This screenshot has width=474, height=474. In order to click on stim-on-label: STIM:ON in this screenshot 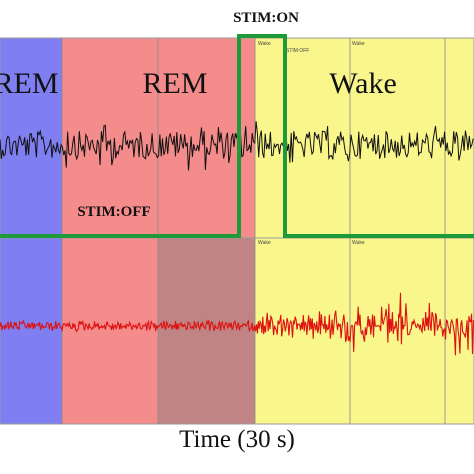, I will do `click(266, 18)`.